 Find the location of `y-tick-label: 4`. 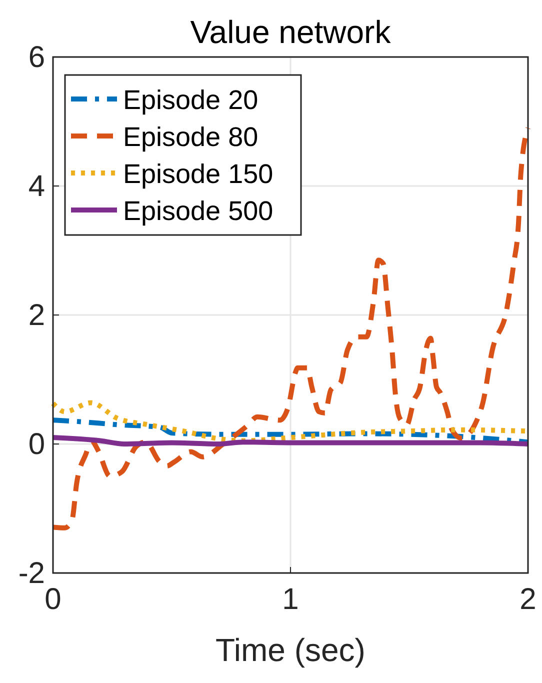

y-tick-label: 4 is located at coordinates (36, 186).